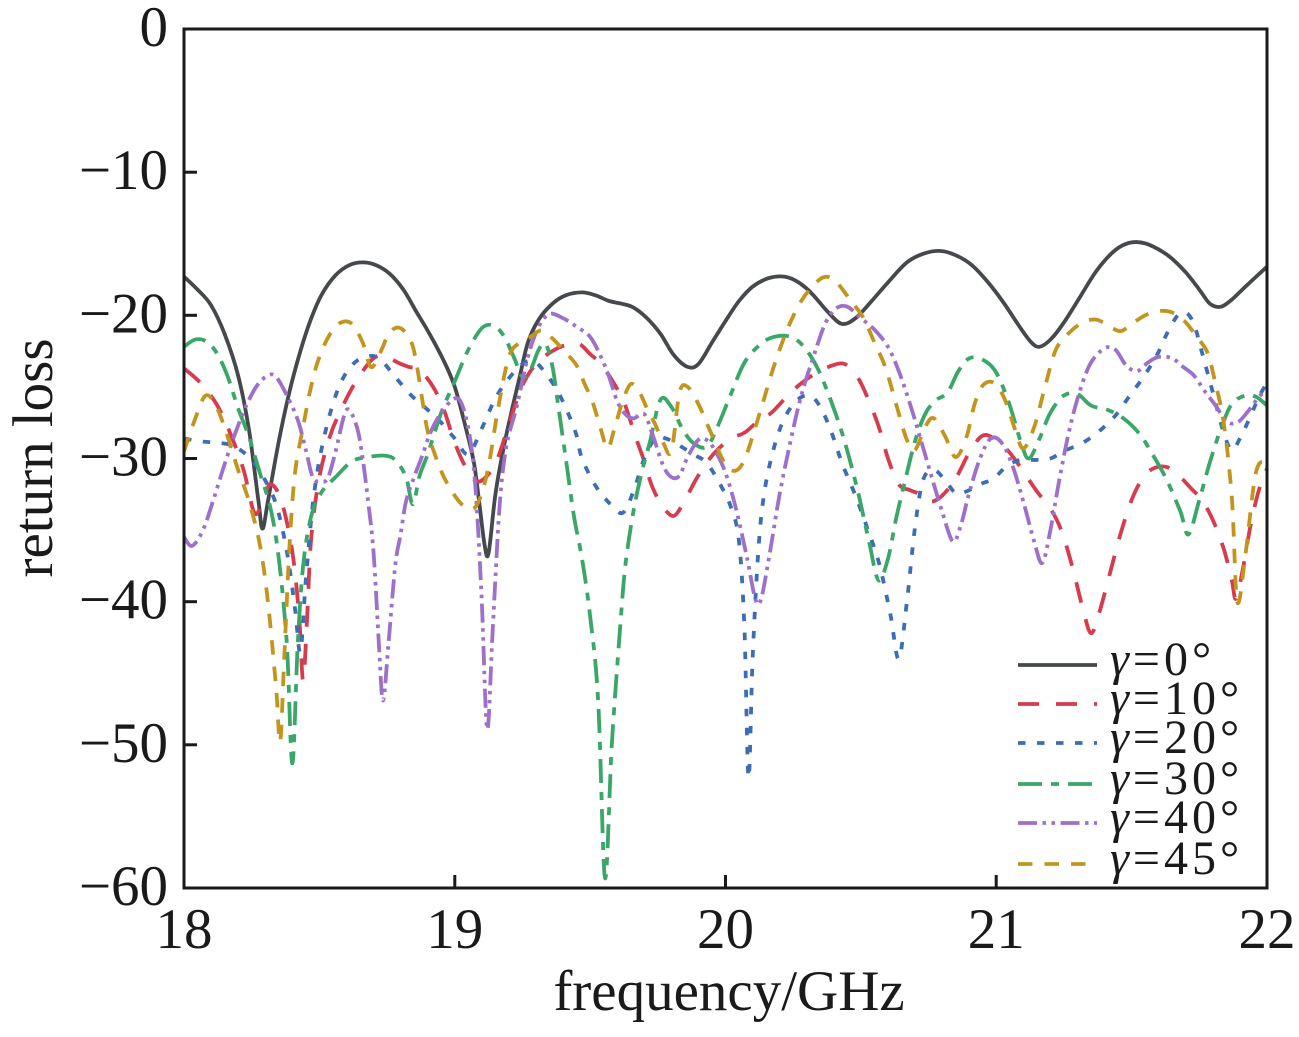  I want to click on svg-text: γ=30°, so click(1176, 778).